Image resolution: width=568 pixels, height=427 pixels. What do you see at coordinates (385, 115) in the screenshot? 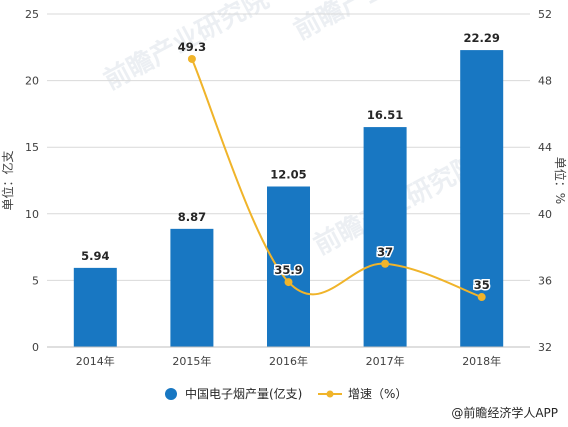
I see `bar-value-label: 16.51` at bounding box center [385, 115].